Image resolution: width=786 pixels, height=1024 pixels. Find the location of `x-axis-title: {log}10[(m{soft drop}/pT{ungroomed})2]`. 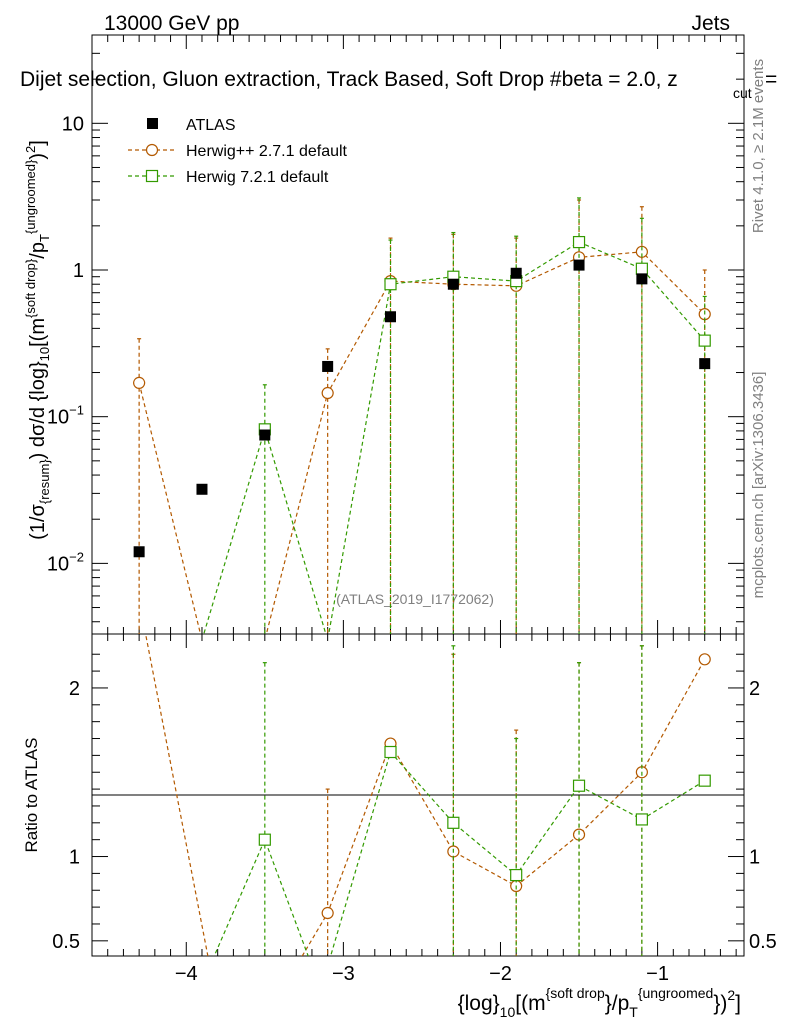

x-axis-title: {log}10[(m{soft drop}/pT{ungroomed})2] is located at coordinates (599, 1002).